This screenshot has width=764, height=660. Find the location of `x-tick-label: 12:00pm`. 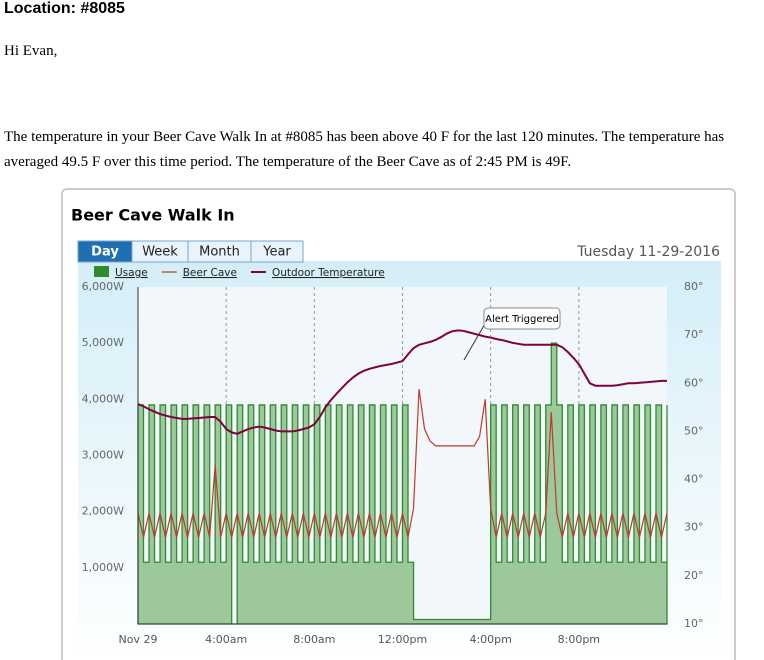

x-tick-label: 12:00pm is located at coordinates (402, 639).